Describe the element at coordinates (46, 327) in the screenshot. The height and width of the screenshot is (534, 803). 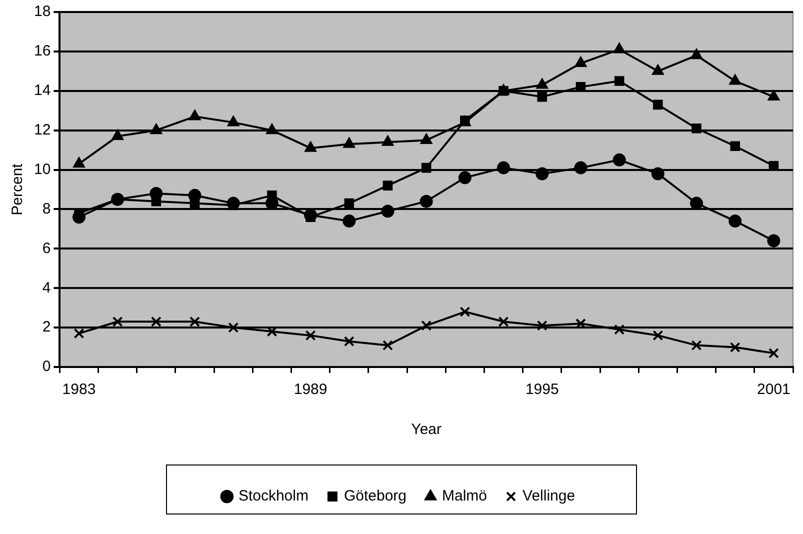
I see `y-tick-label: 2` at that location.